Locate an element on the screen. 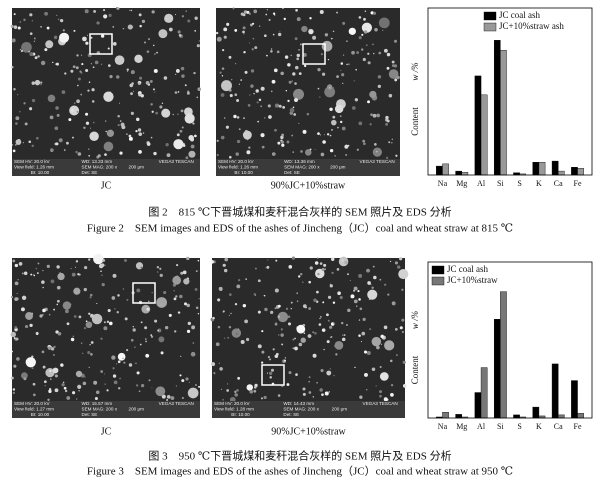 Image resolution: width=600 pixels, height=478 pixels. sem-background is located at coordinates (308, 92).